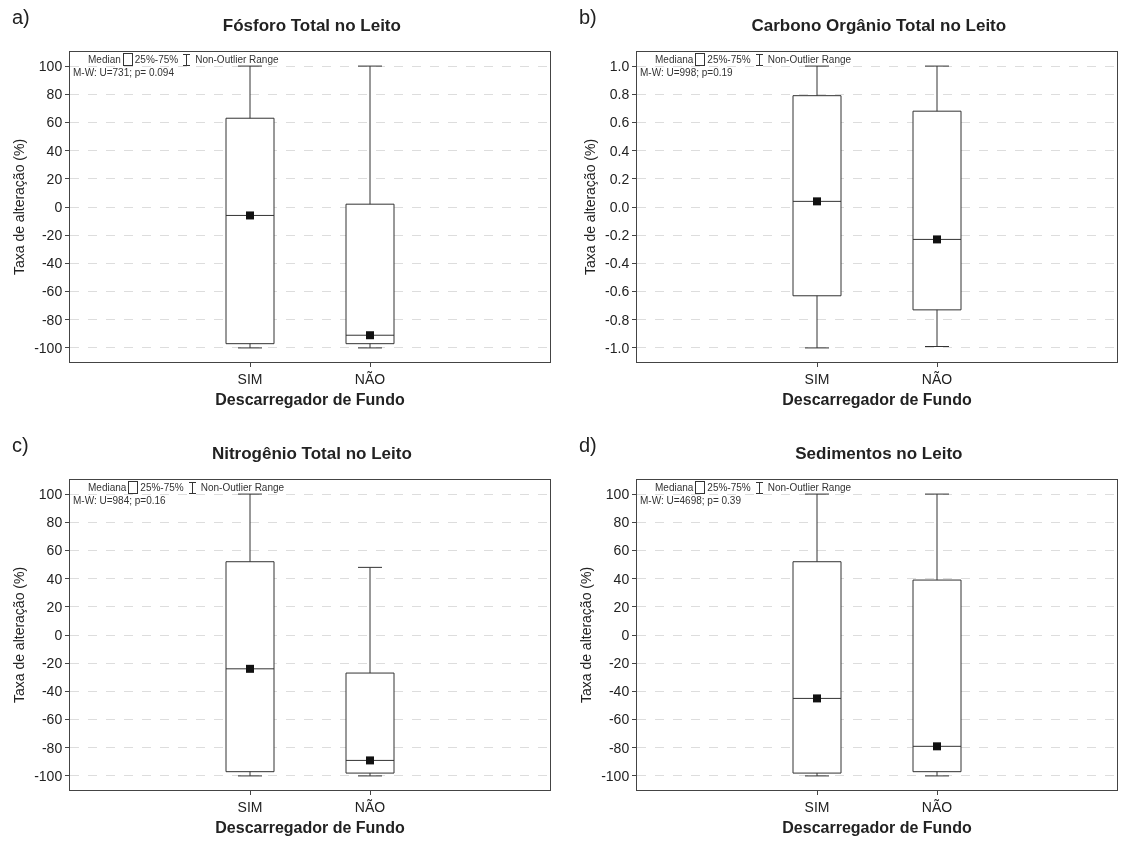 The image size is (1135, 856). What do you see at coordinates (617, 319) in the screenshot?
I see `y-tick-label: -0.8` at bounding box center [617, 319].